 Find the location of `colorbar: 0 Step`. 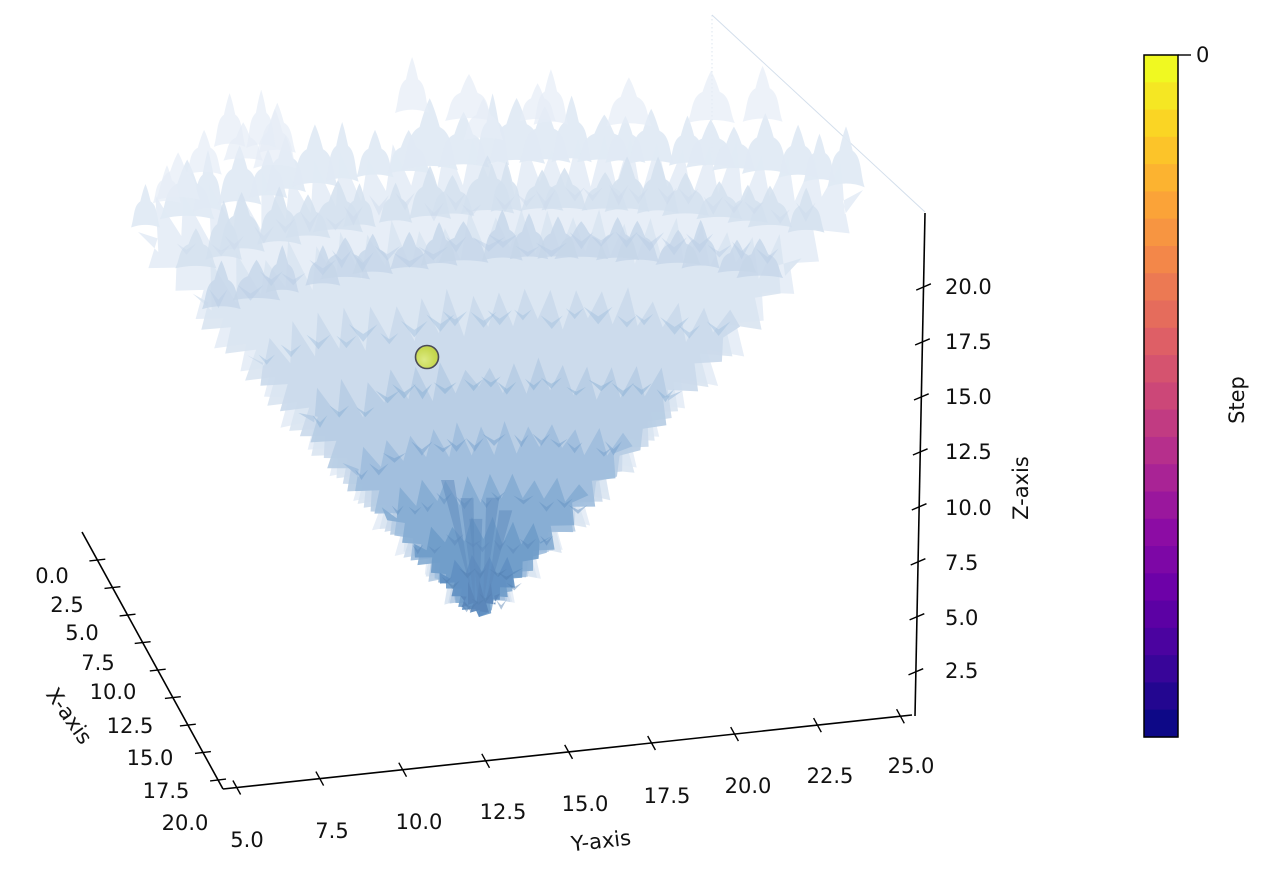

colorbar: 0 Step is located at coordinates (1196, 390).